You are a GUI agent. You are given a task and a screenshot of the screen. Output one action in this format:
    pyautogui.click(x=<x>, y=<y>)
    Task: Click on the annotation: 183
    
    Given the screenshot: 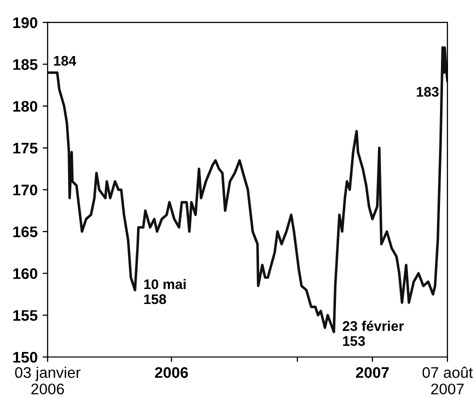 What is the action you would take?
    pyautogui.click(x=427, y=91)
    